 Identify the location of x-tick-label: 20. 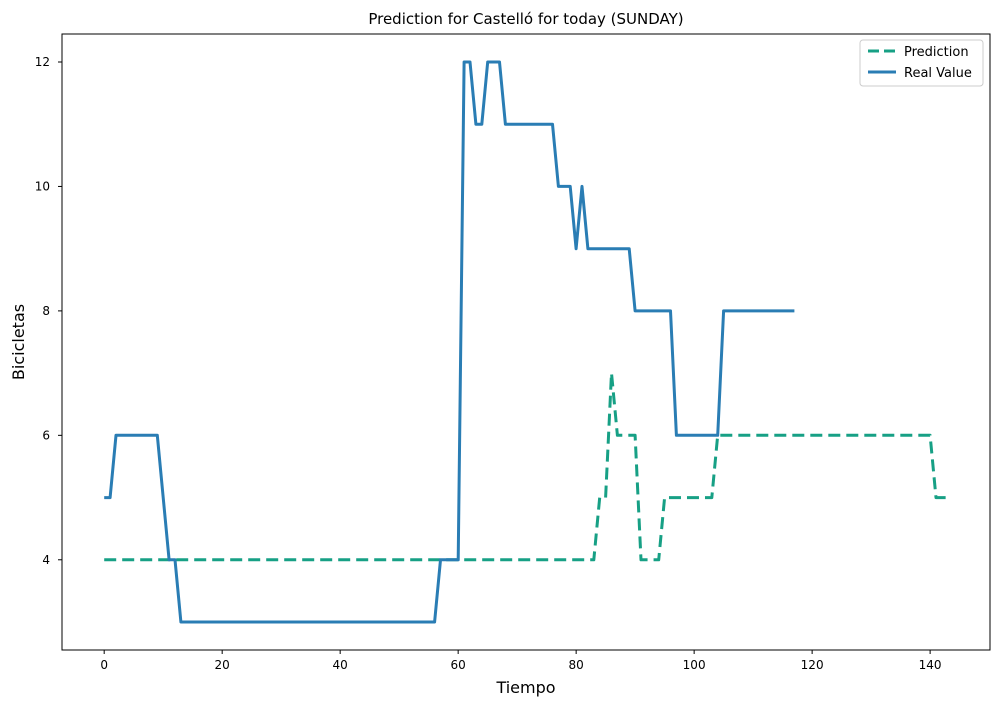
(222, 665).